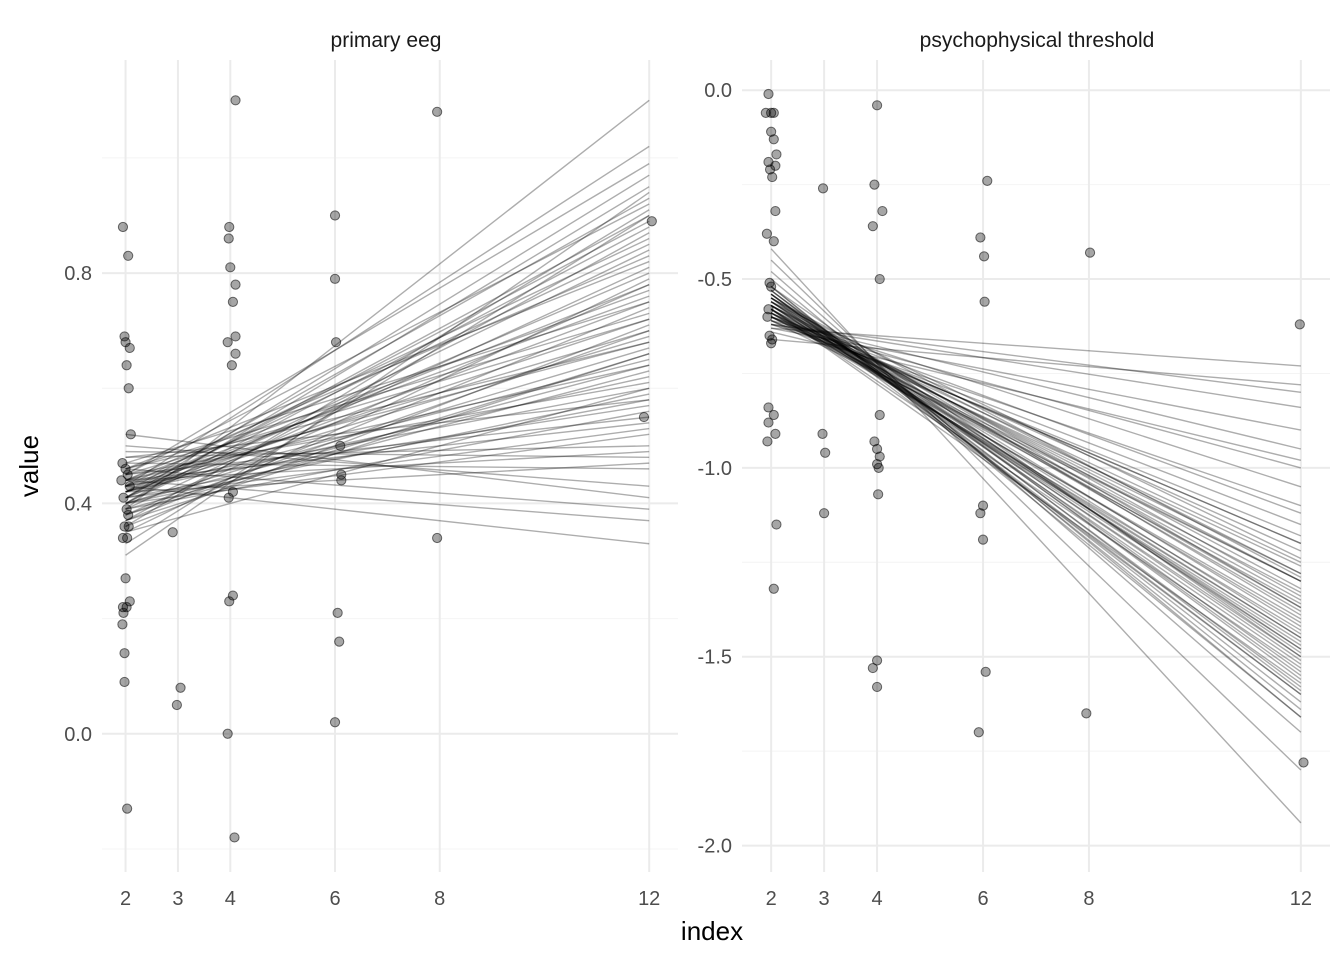 The image size is (1344, 960). I want to click on y-axis-title: value, so click(29, 466).